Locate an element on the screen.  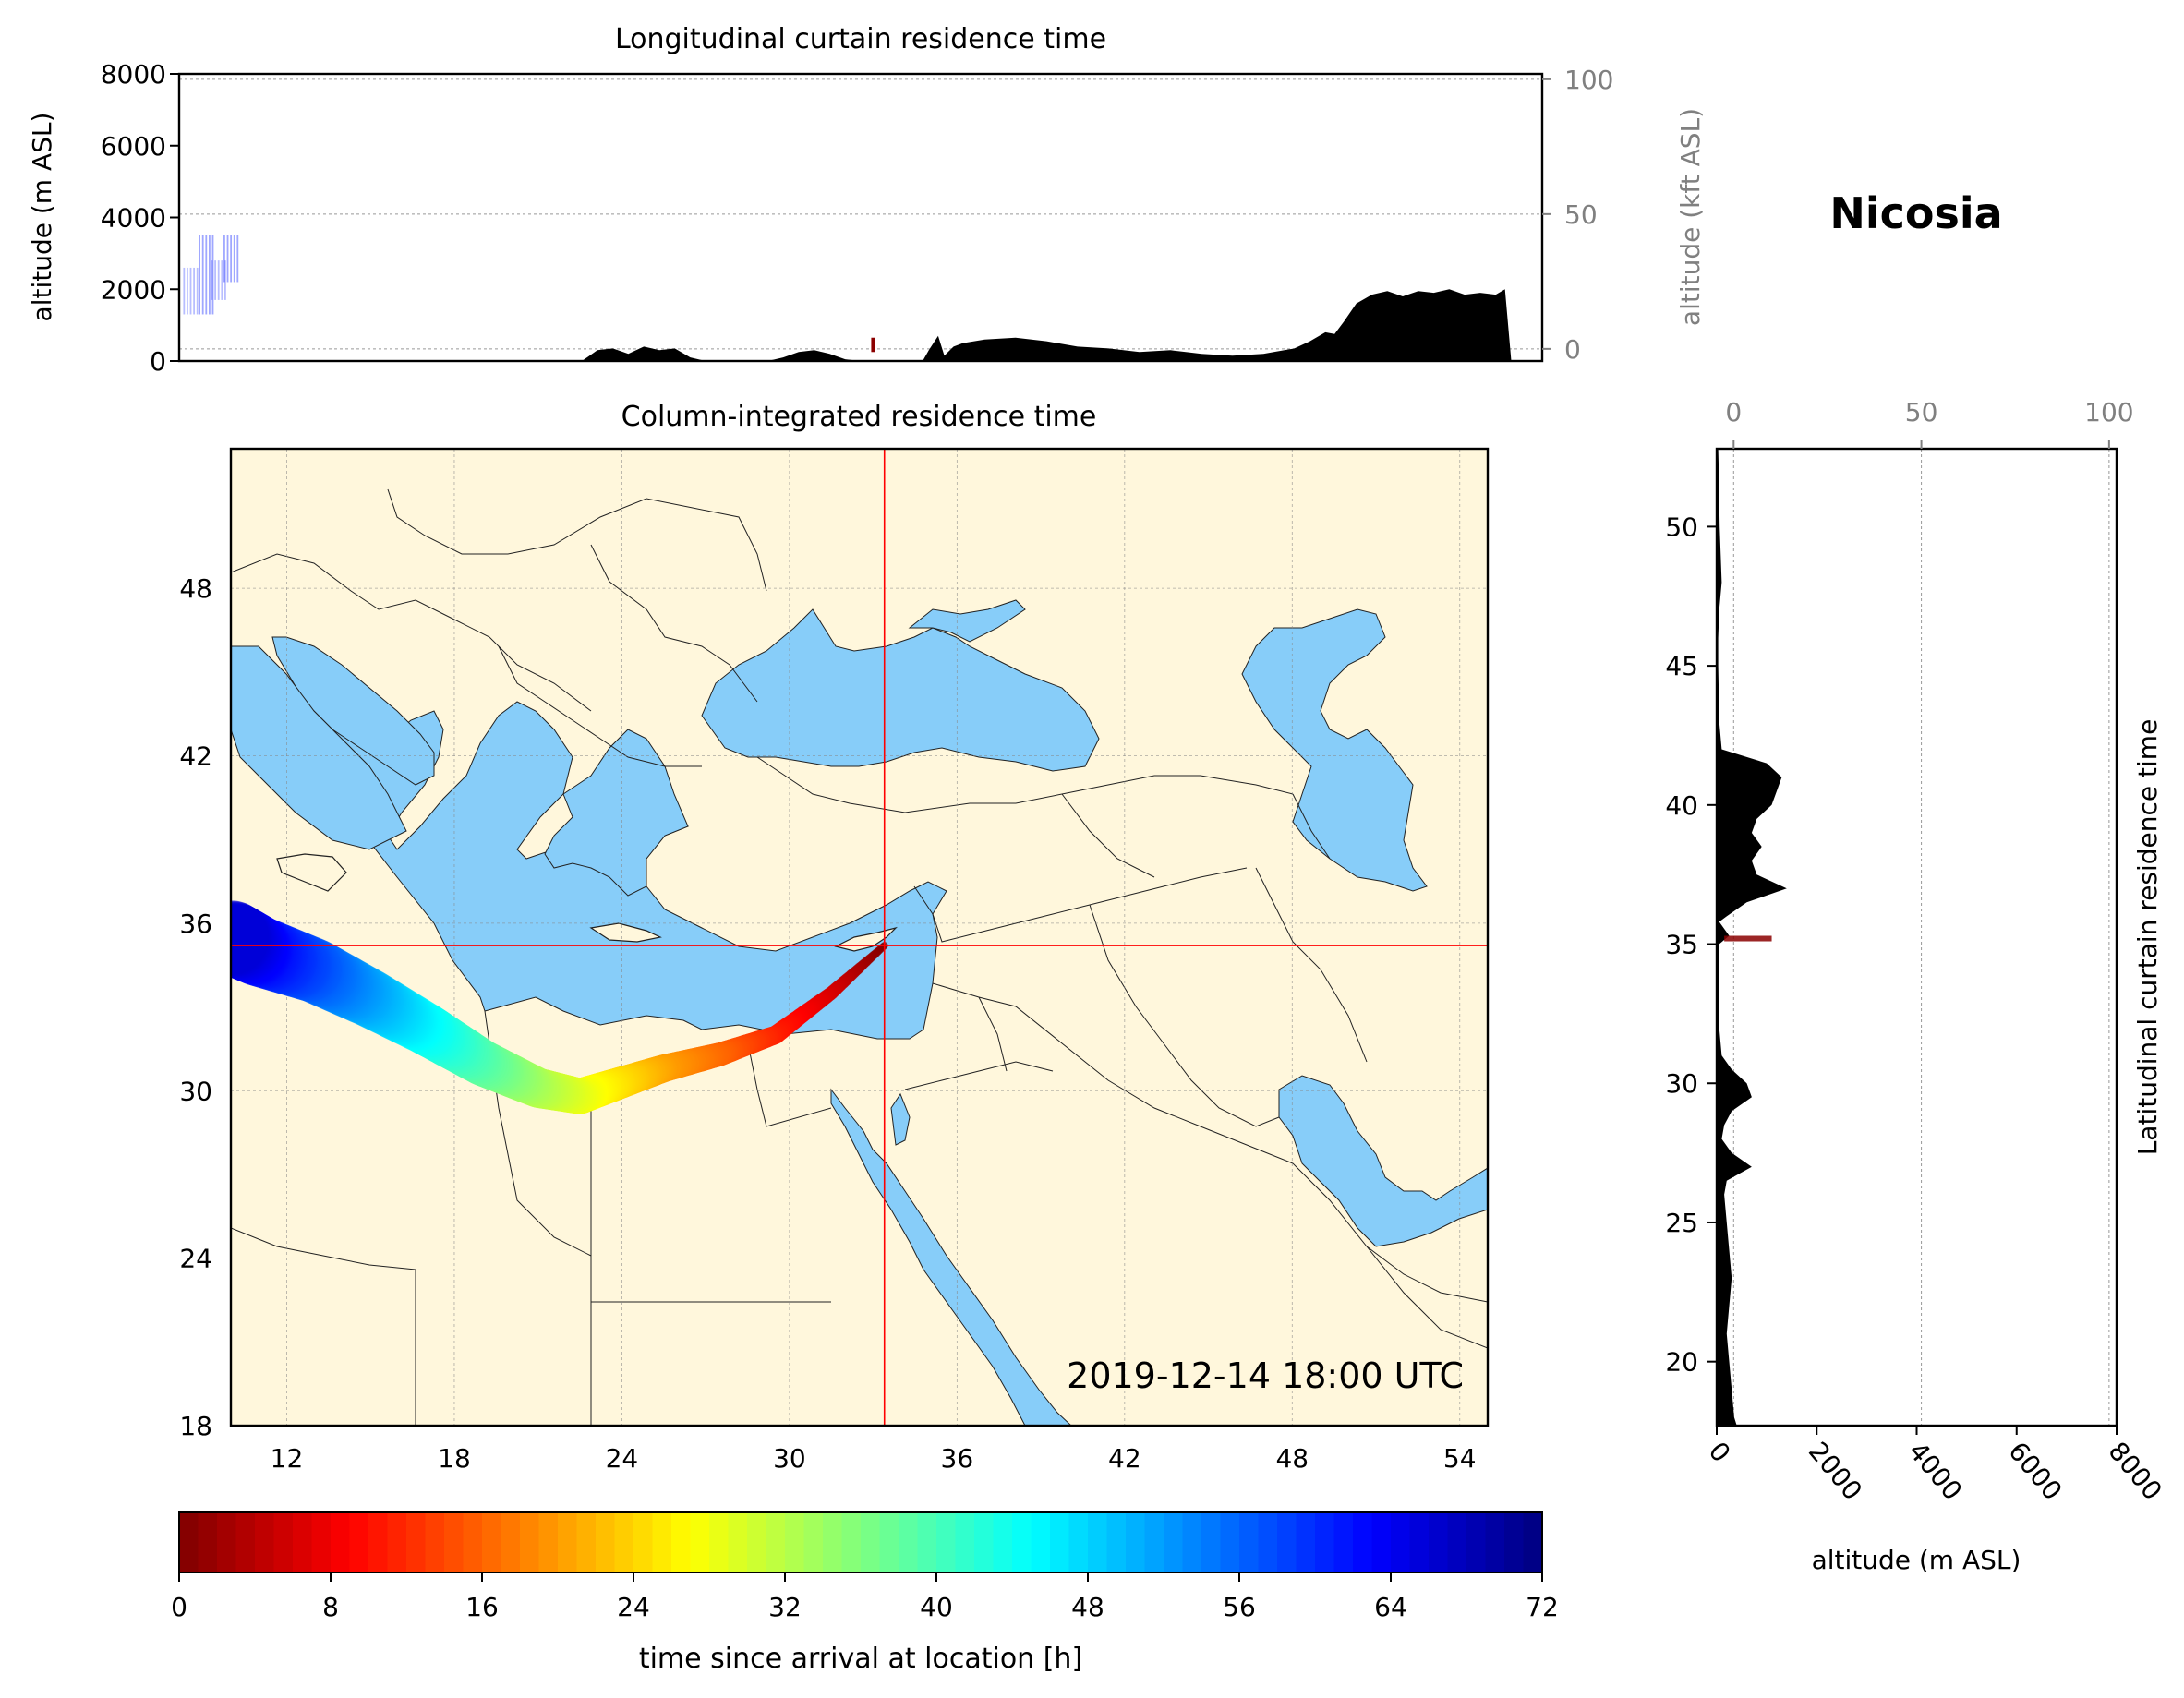
map-xtick-label: 30 is located at coordinates (789, 1458).